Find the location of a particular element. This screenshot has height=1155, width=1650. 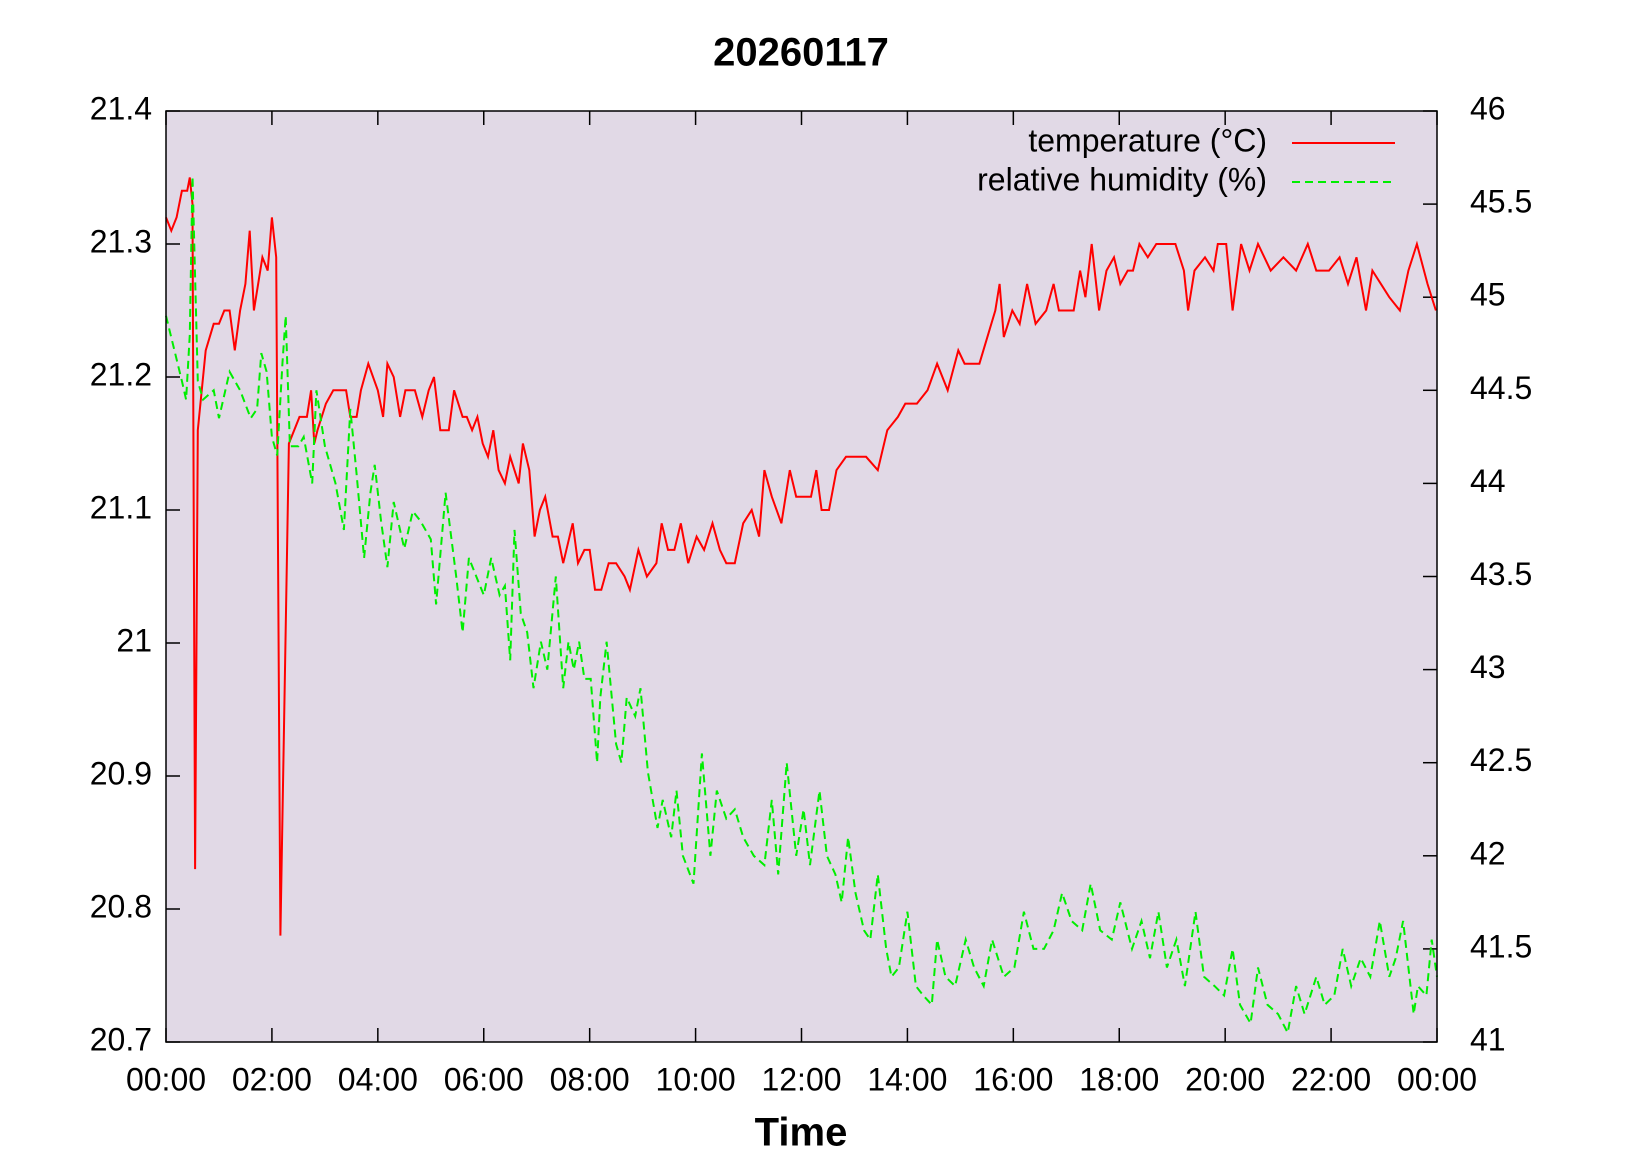

y-tick-label: 21.1 is located at coordinates (121, 507).